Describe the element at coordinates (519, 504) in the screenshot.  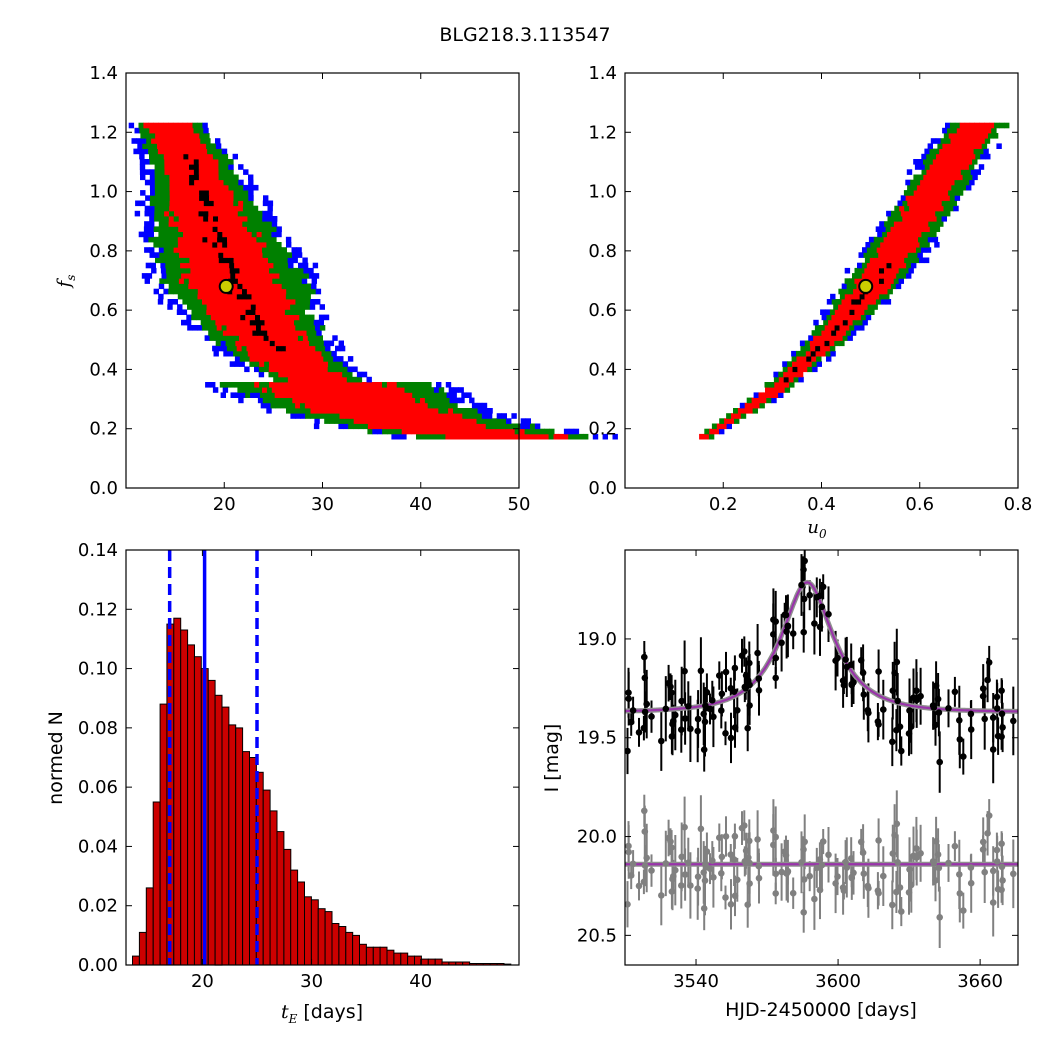
I see `x-tick-label: 50` at that location.